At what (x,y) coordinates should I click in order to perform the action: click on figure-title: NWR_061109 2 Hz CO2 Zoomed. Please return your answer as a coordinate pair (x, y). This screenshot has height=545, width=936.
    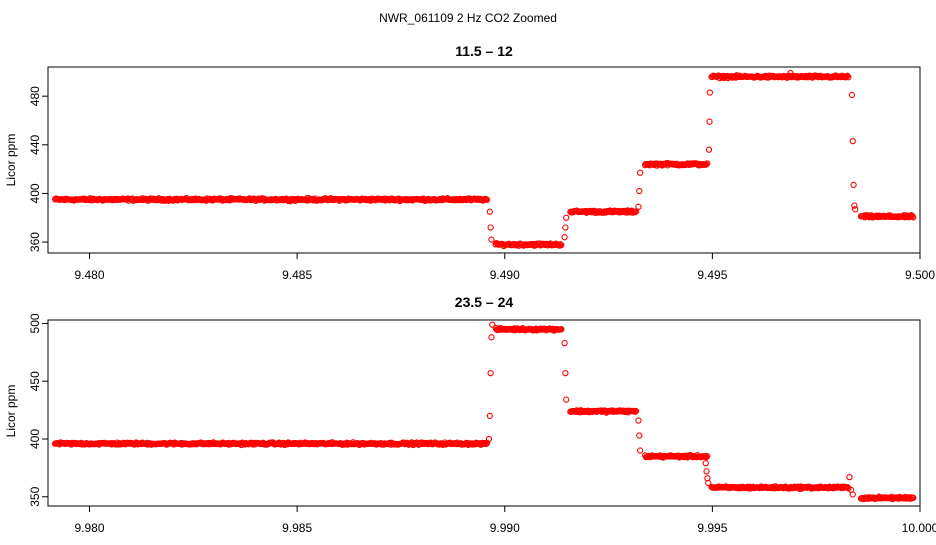
    Looking at the image, I should click on (468, 18).